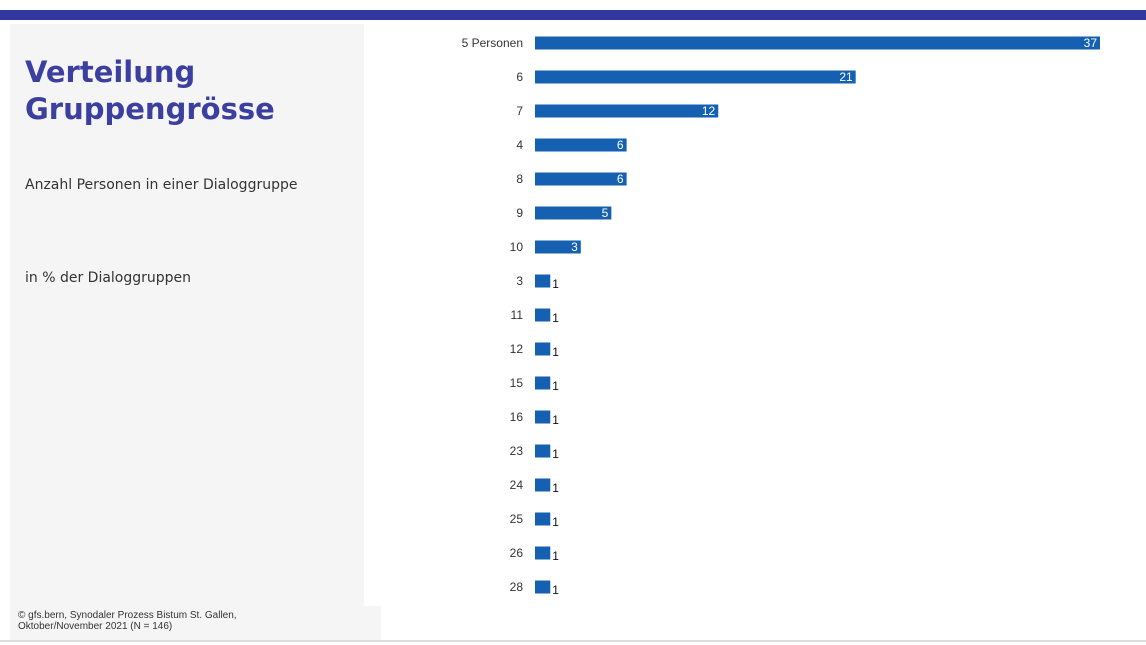  Describe the element at coordinates (517, 485) in the screenshot. I see `category-label: 24` at that location.